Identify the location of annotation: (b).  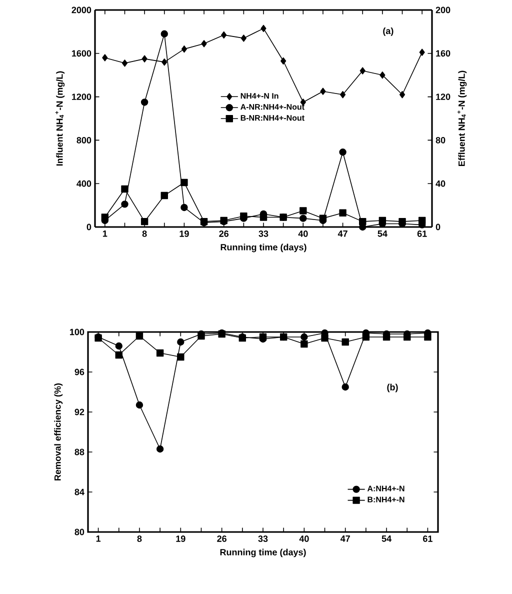
(392, 388).